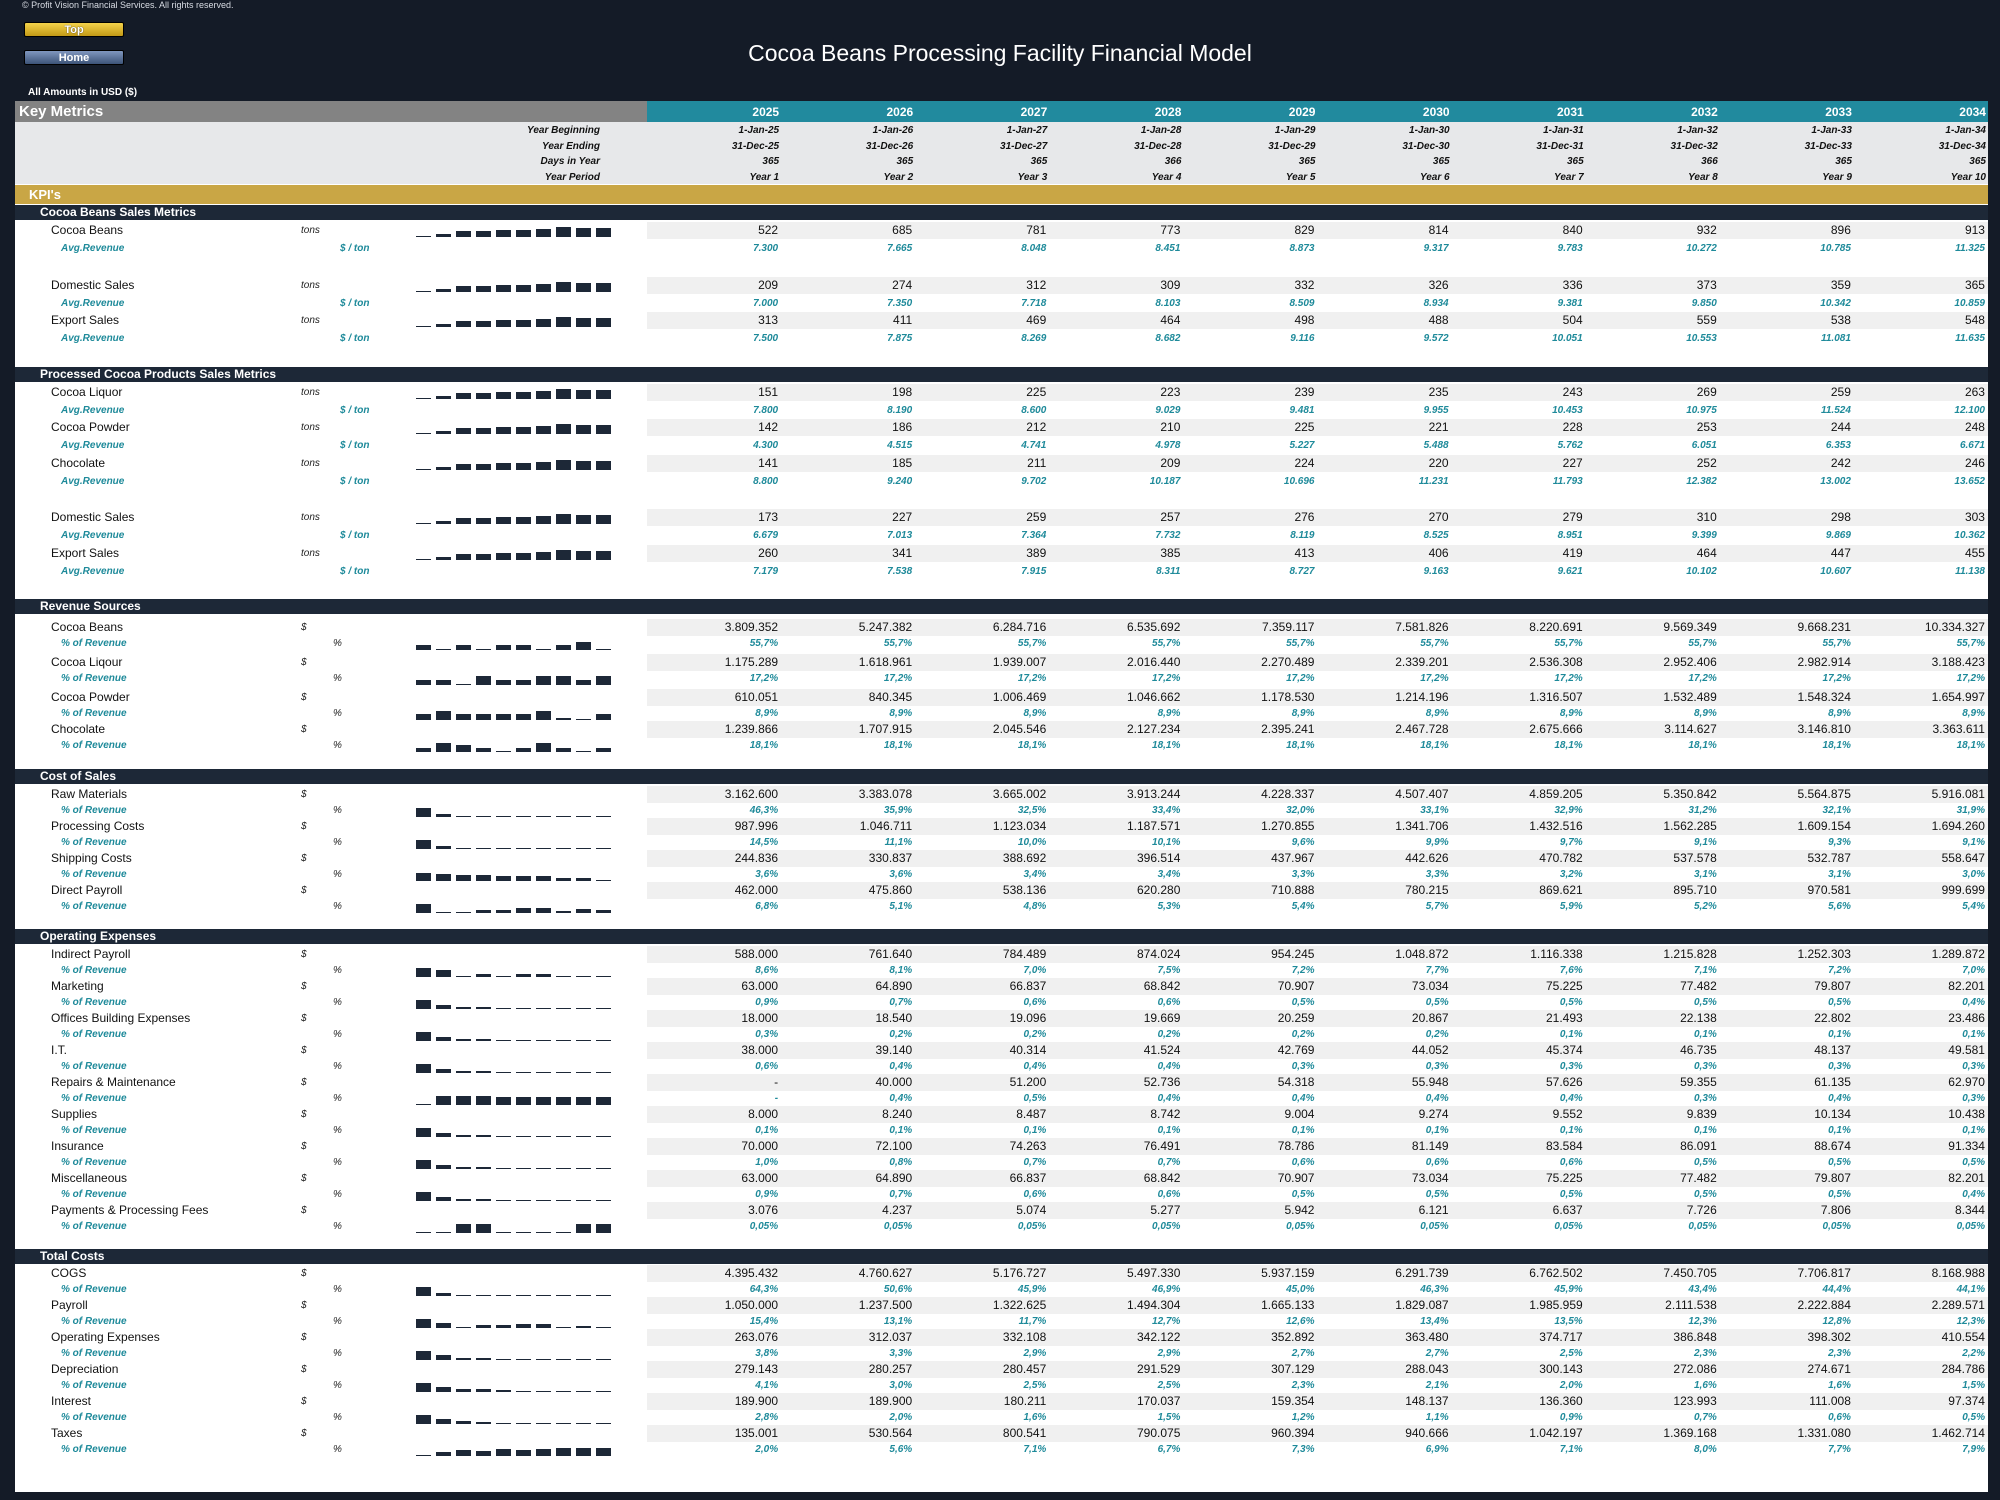  What do you see at coordinates (1296, 1050) in the screenshot?
I see `value-cell: 42.769` at bounding box center [1296, 1050].